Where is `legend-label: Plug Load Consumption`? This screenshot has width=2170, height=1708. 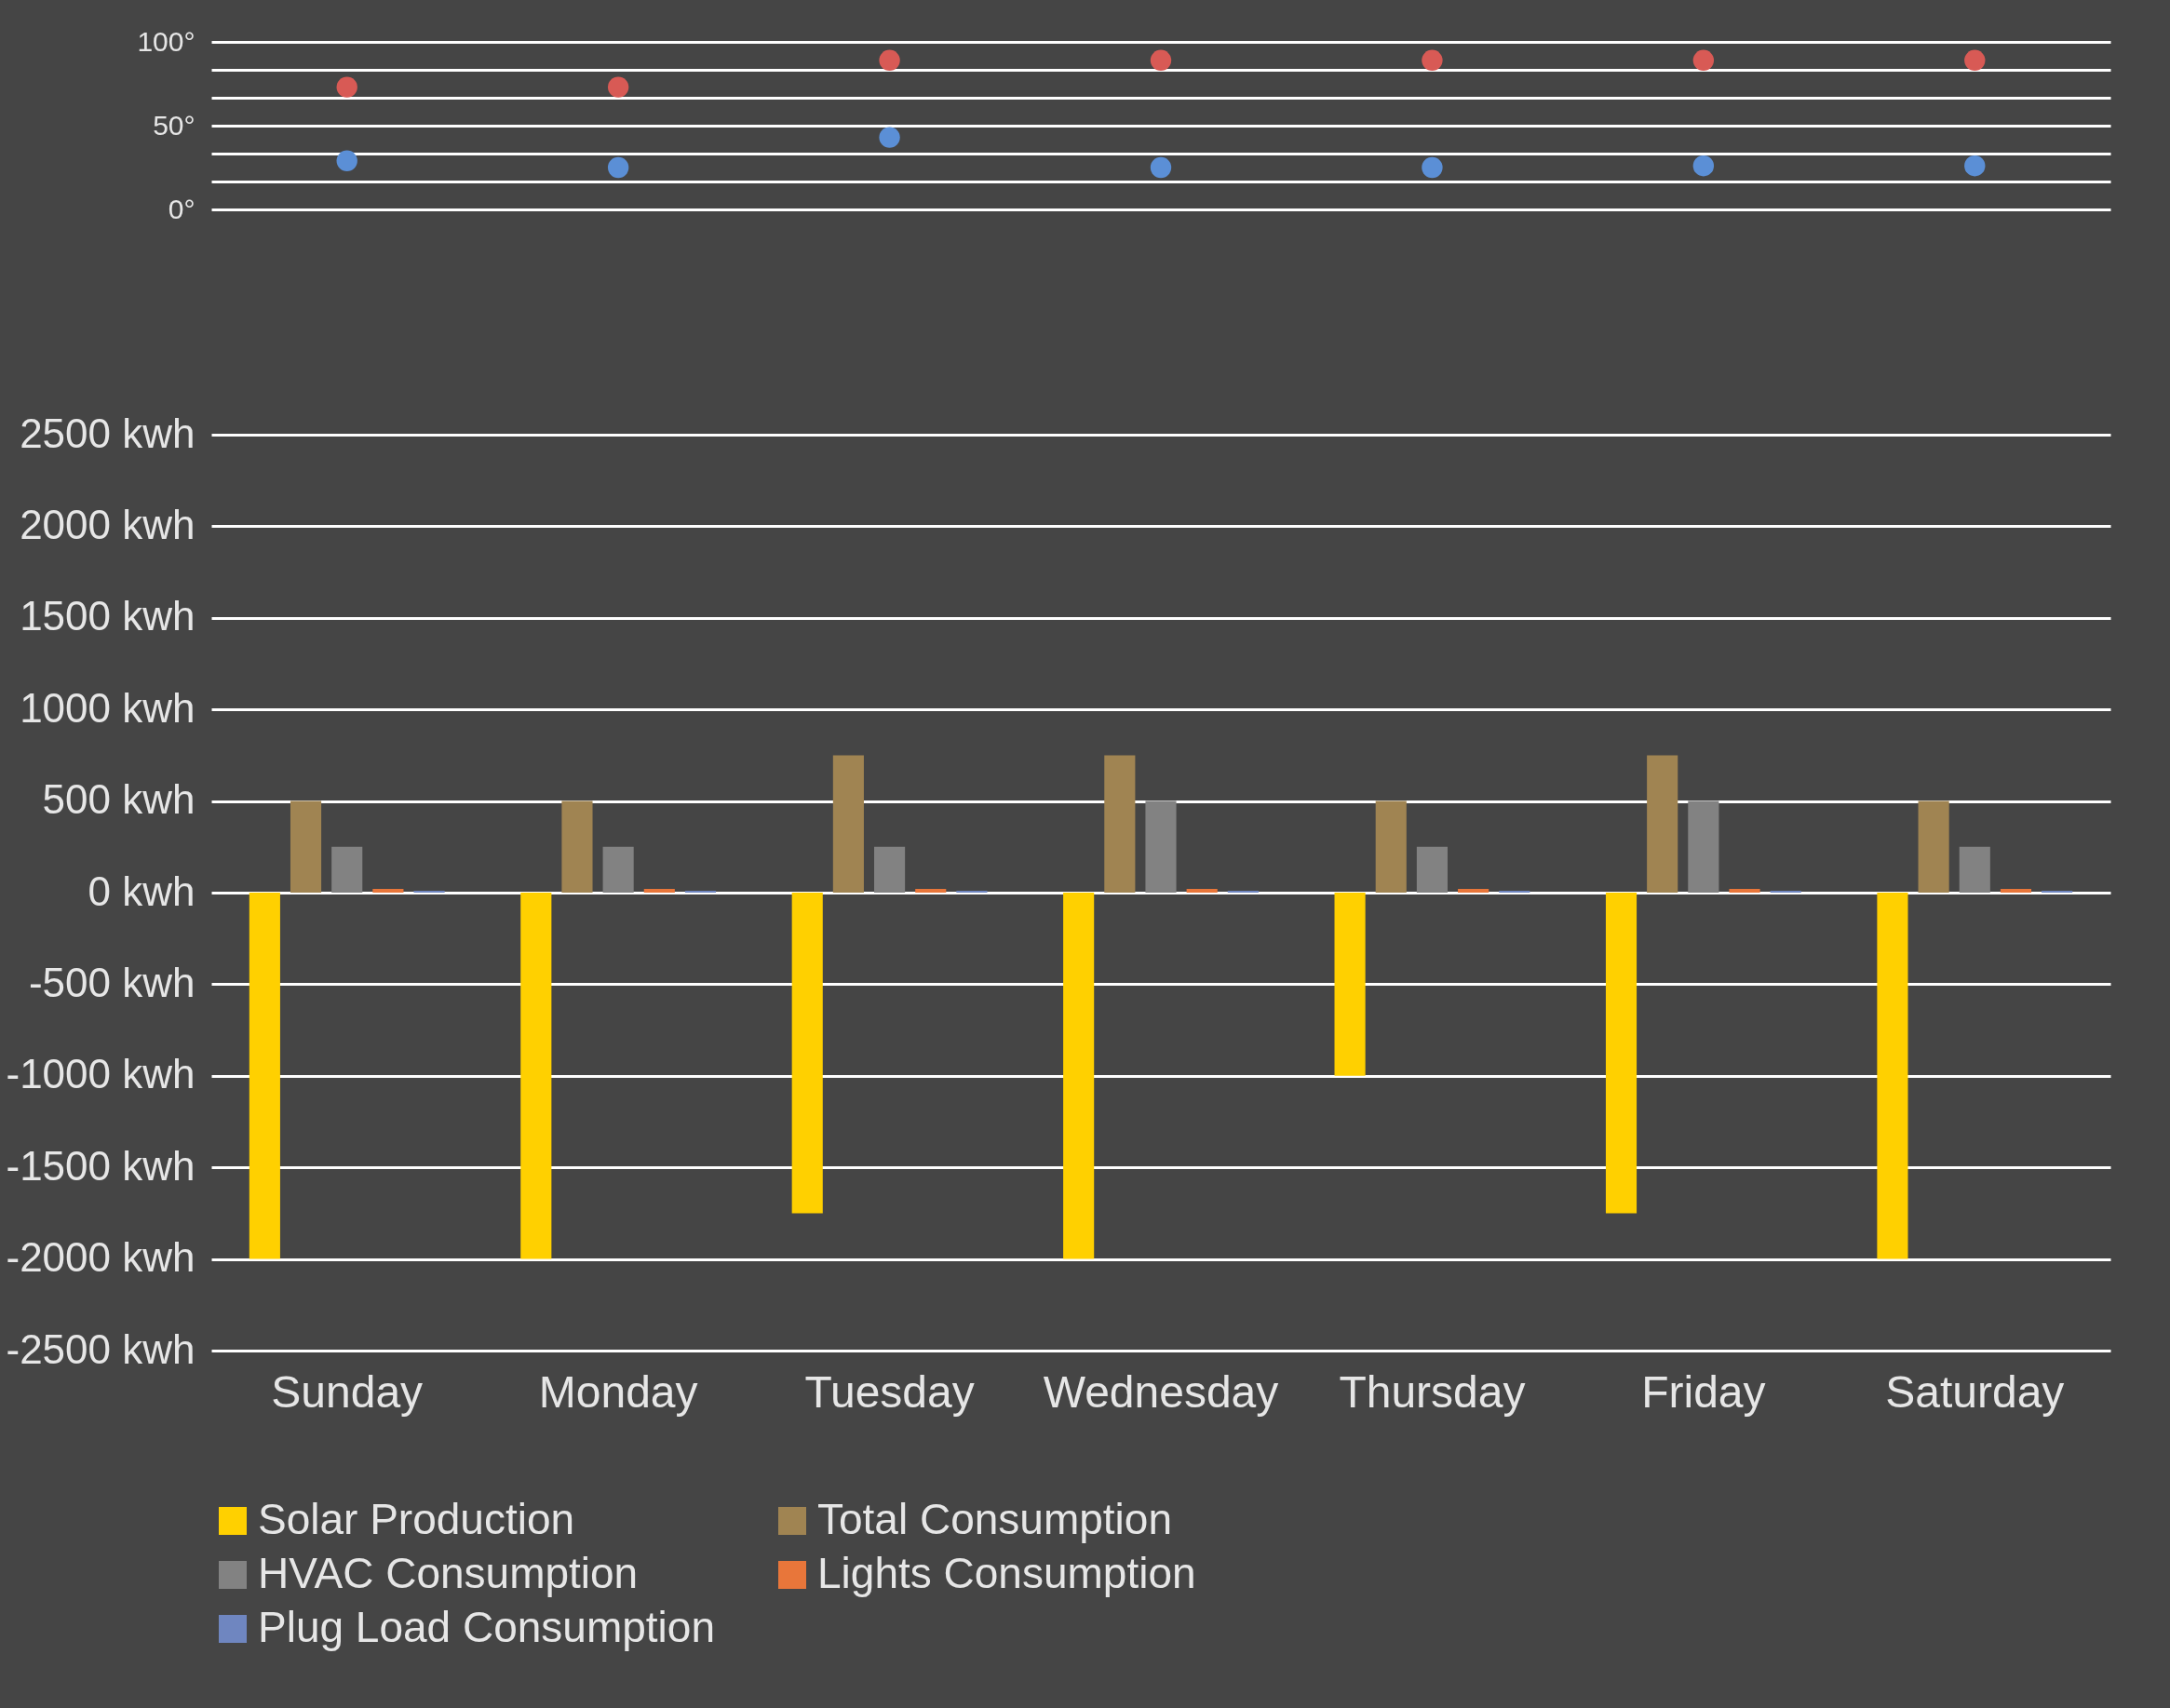 legend-label: Plug Load Consumption is located at coordinates (486, 1627).